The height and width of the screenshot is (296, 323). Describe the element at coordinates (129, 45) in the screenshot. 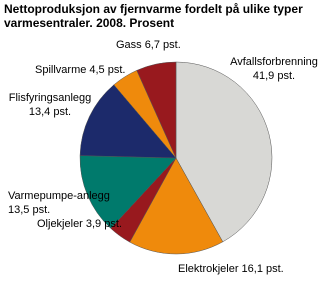

I see `category-label: Gass` at that location.